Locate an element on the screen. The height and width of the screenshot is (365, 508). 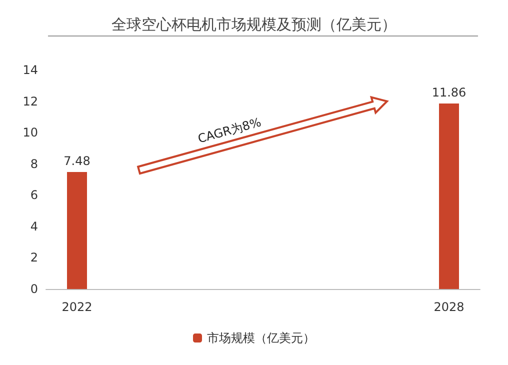
y-tick-label: 12 is located at coordinates (30, 101).